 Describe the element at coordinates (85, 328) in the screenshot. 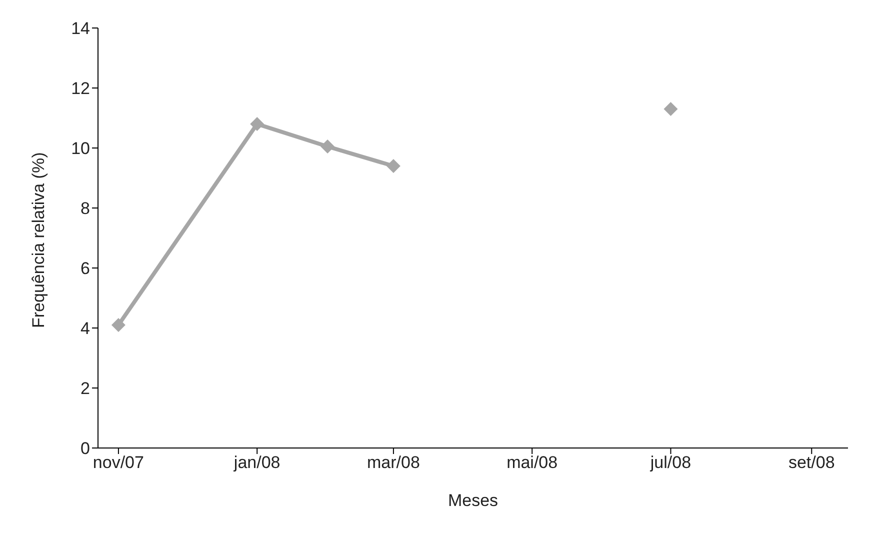

I see `y-tick-label: 4` at that location.